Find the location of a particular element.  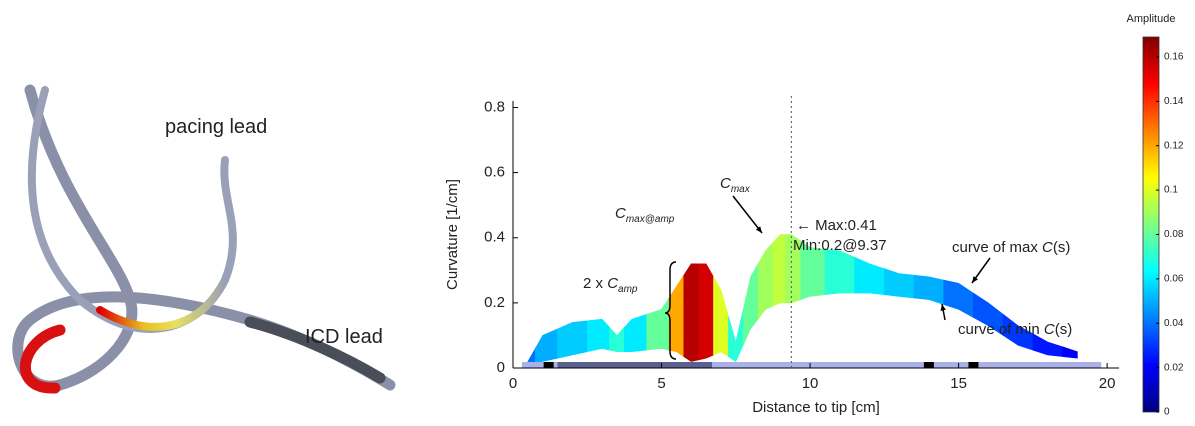

annotation: Cmax@amp is located at coordinates (645, 215).